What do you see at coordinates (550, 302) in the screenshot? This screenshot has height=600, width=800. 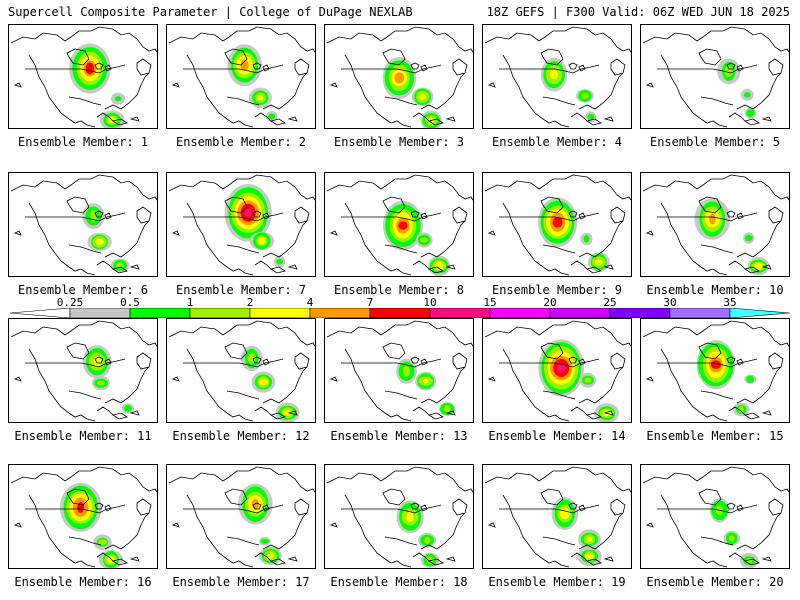 I see `colorbar-tick-label: 20` at bounding box center [550, 302].